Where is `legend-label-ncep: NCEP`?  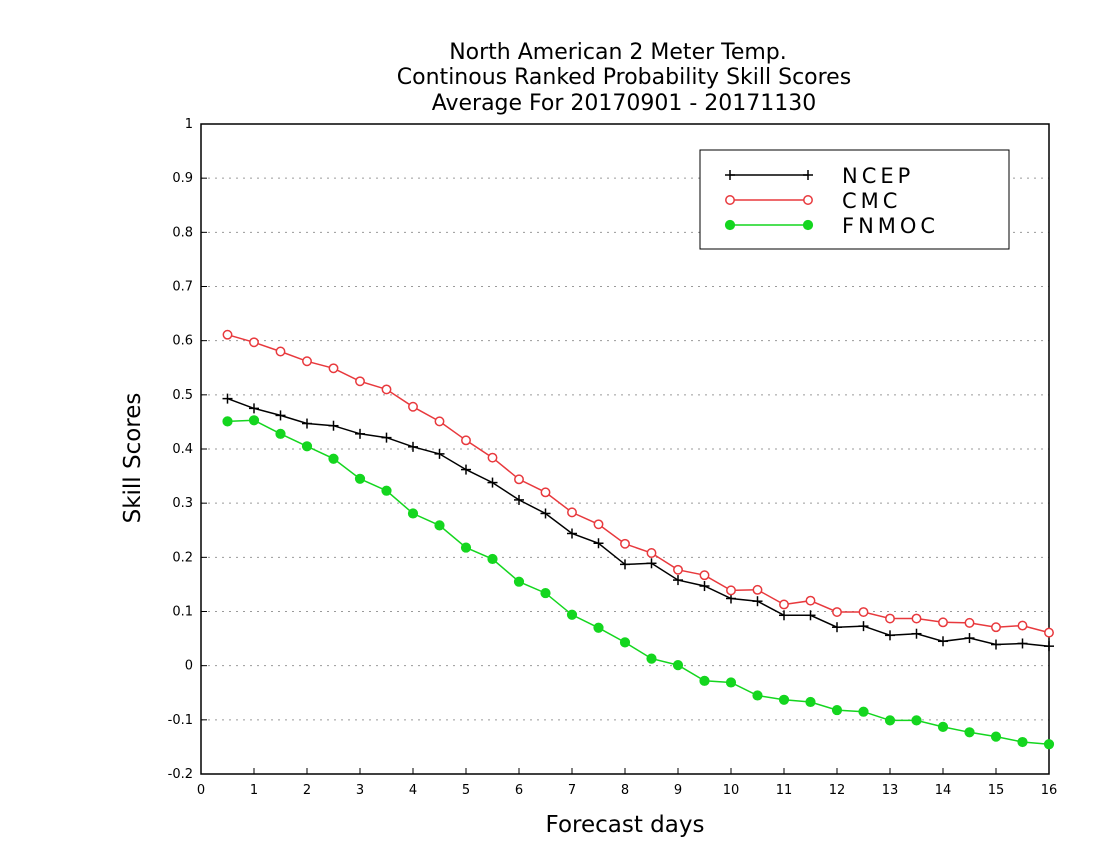 legend-label-ncep: NCEP is located at coordinates (878, 176).